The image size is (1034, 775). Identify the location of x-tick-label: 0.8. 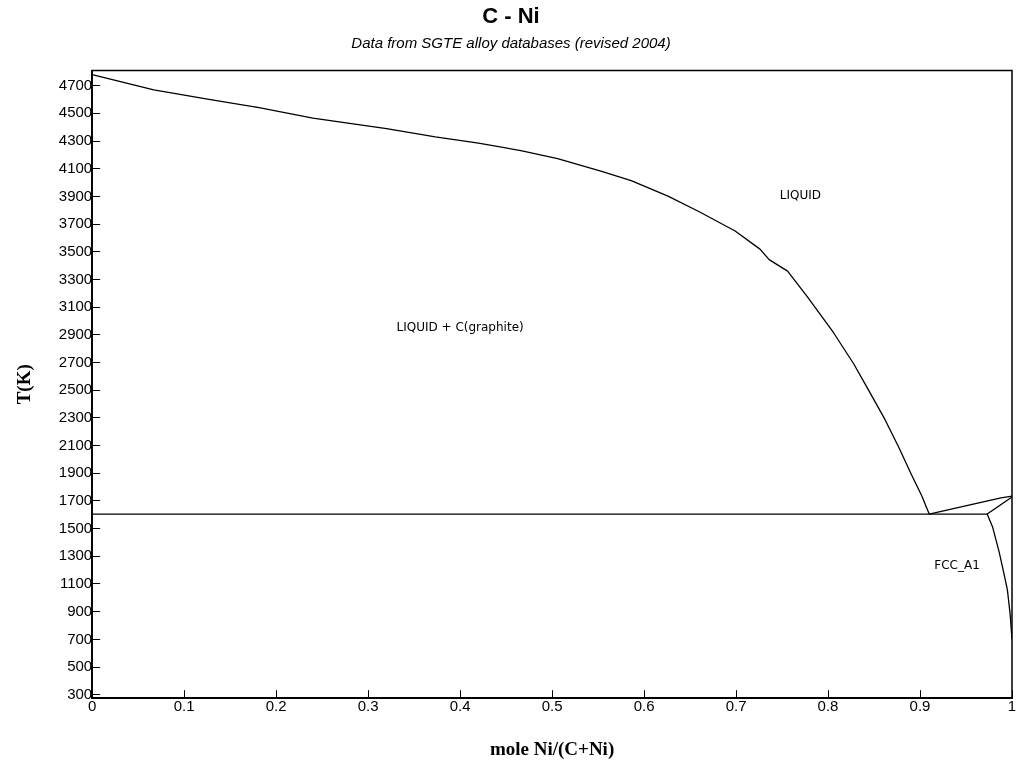
(828, 706).